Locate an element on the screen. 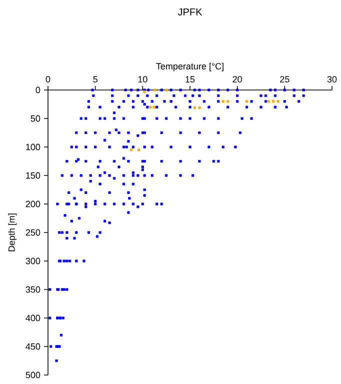 This screenshot has height=384, width=341. y-tick-label: 450 is located at coordinates (33, 346).